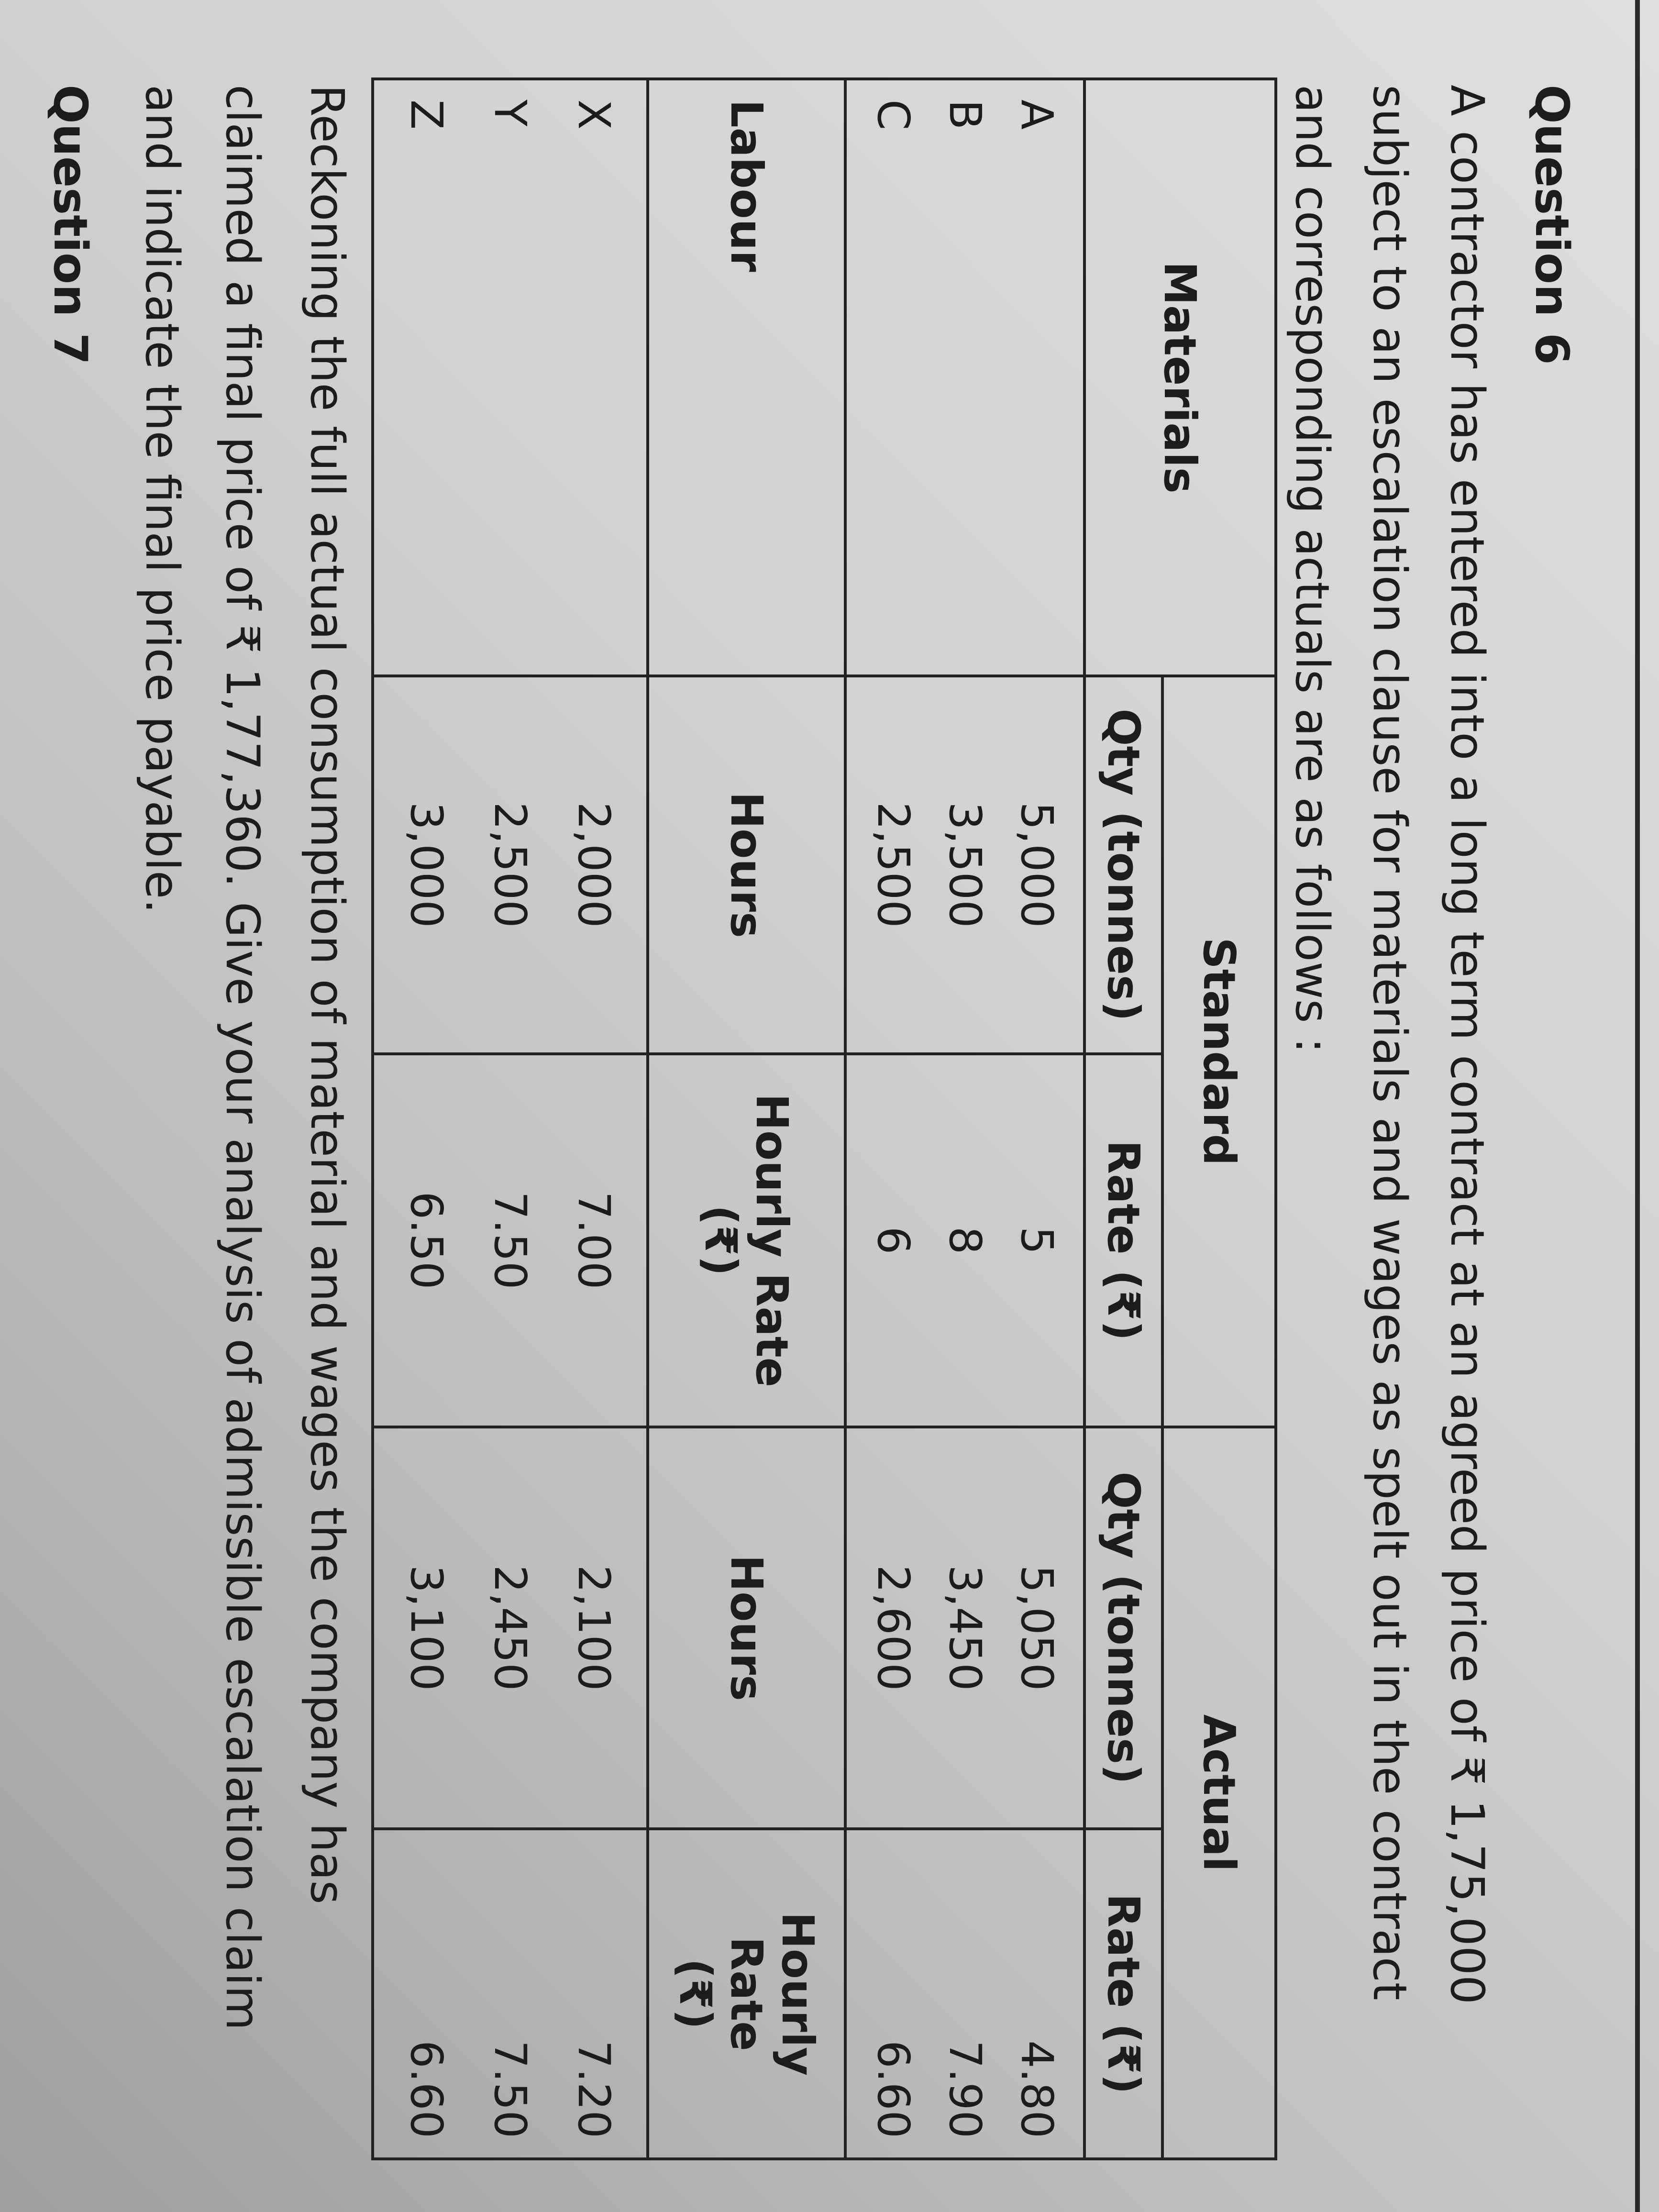  What do you see at coordinates (1036, 865) in the screenshot?
I see `cell: 5,000` at bounding box center [1036, 865].